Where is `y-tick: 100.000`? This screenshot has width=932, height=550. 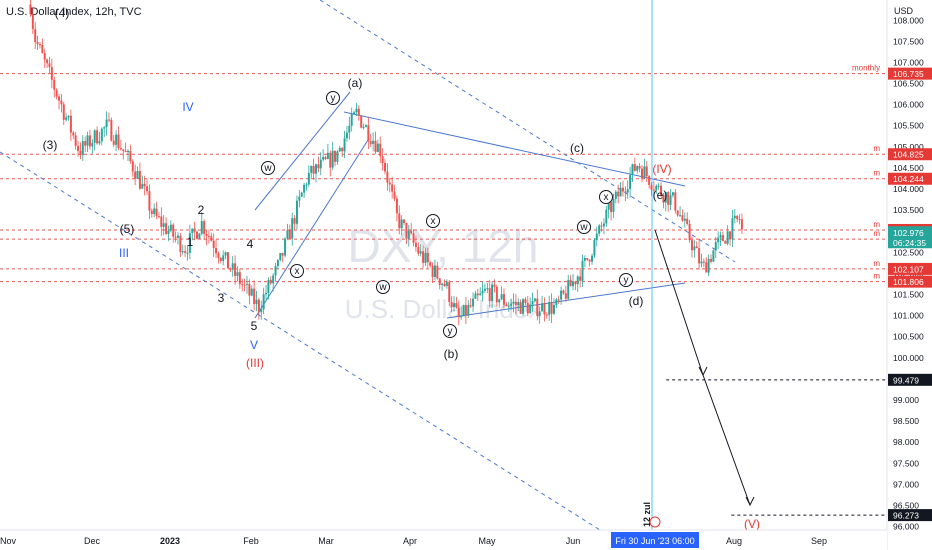
y-tick: 100.000 is located at coordinates (908, 358).